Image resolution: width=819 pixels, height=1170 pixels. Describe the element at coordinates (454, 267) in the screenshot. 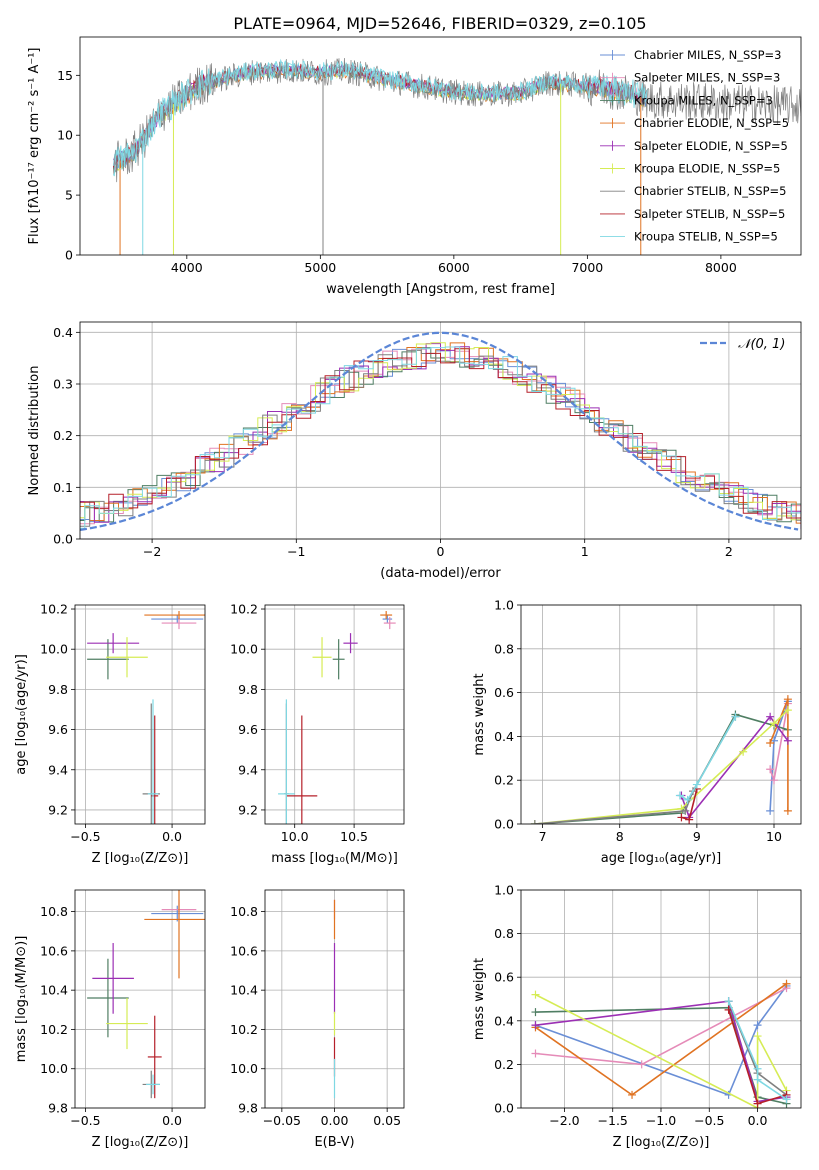

I see `x-tick-label: 6000` at that location.